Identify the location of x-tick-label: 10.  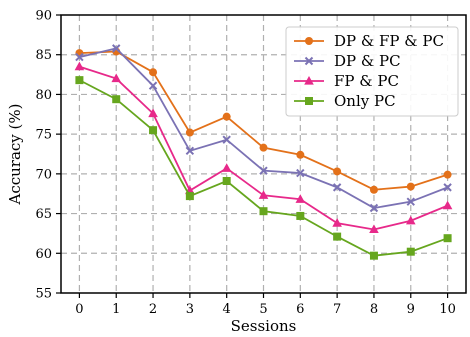
(447, 309).